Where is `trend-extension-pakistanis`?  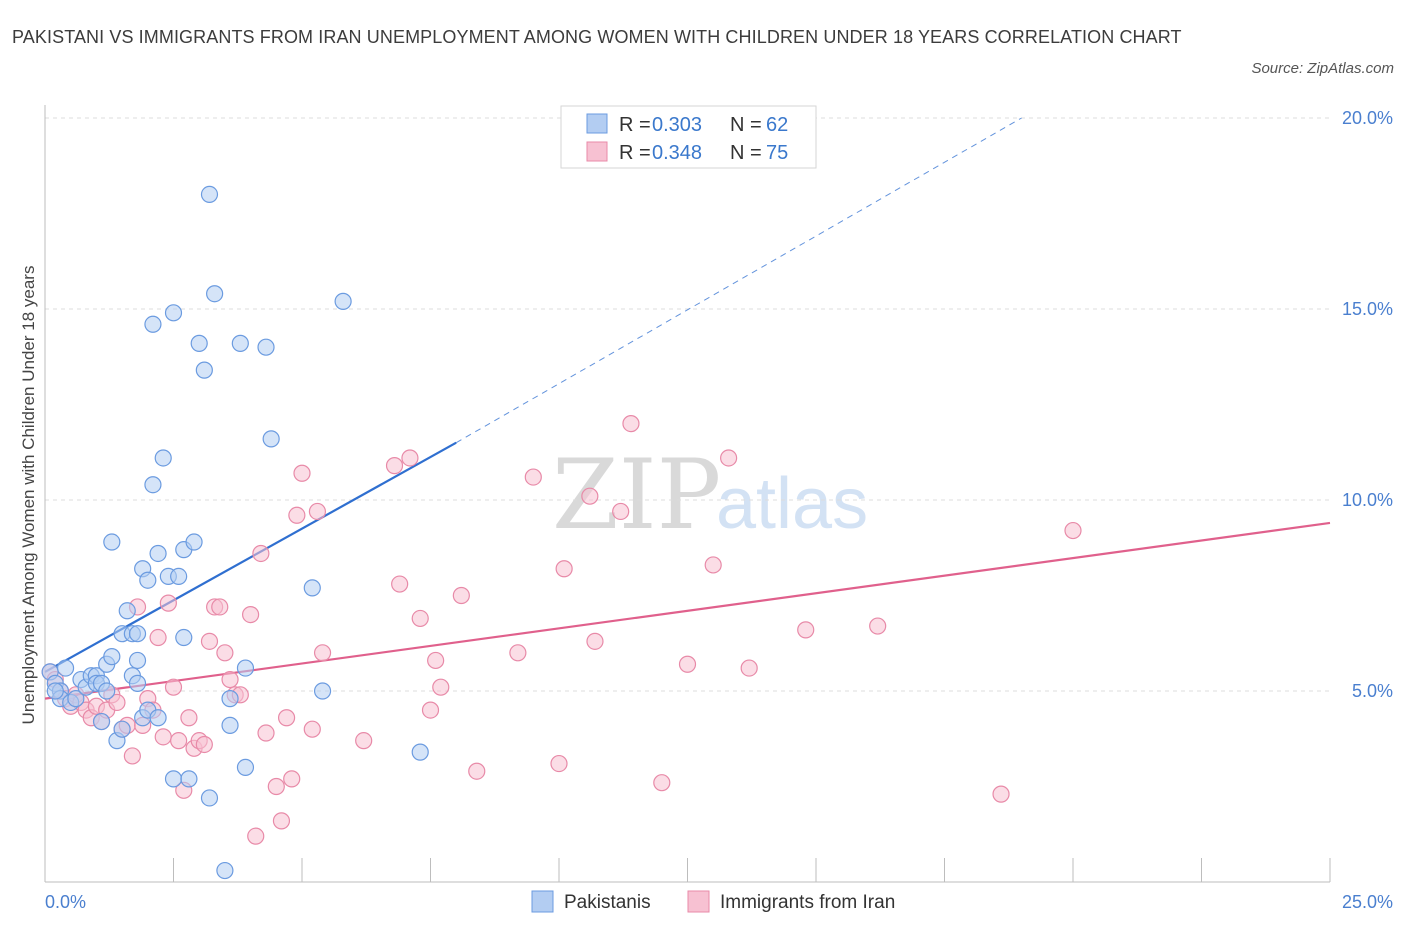
trend-extension-pakistanis is located at coordinates (738, 280).